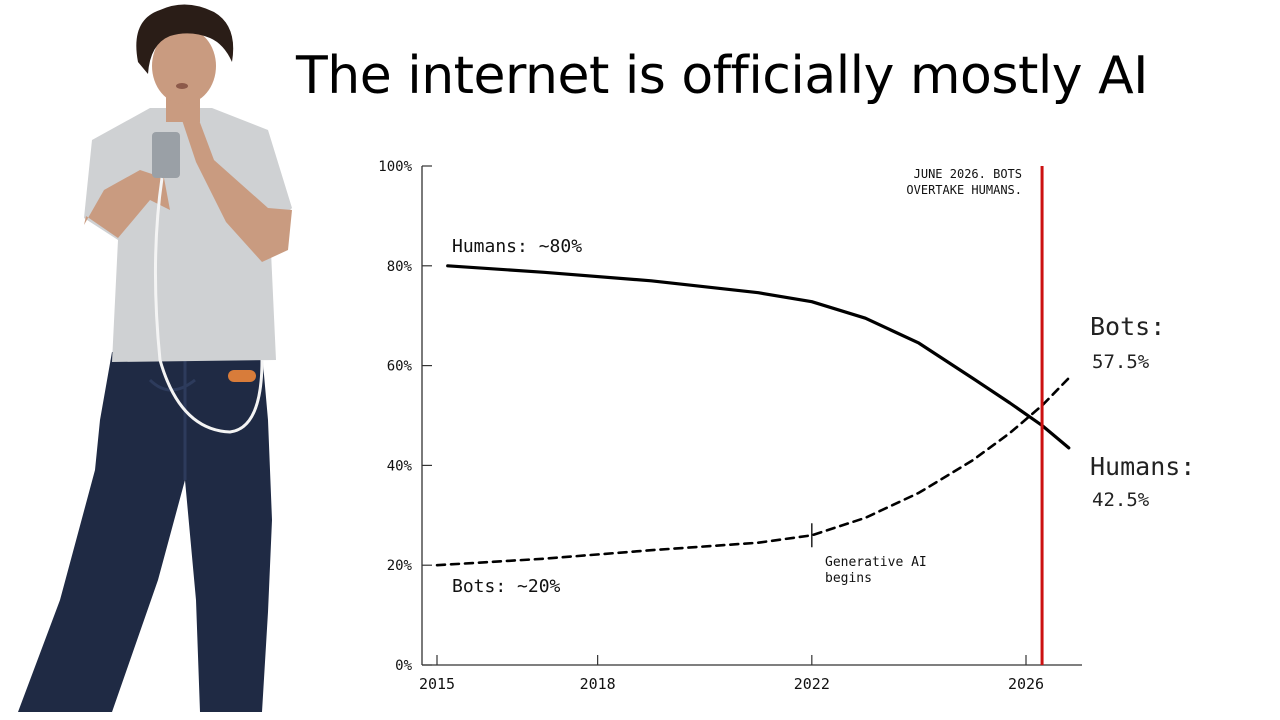 This screenshot has width=1280, height=720. I want to click on presenter-mouth, so click(182, 86).